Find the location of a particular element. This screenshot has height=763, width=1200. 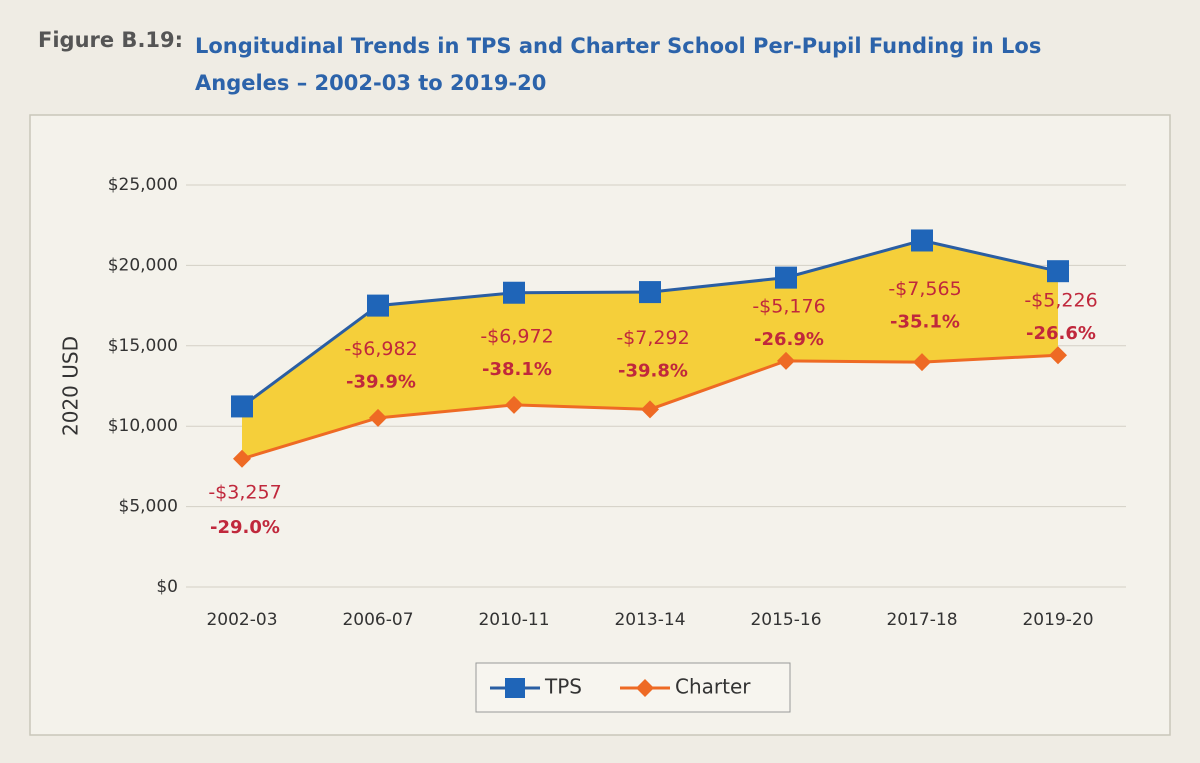

x-tick-label: 2006-07 is located at coordinates (377, 620).